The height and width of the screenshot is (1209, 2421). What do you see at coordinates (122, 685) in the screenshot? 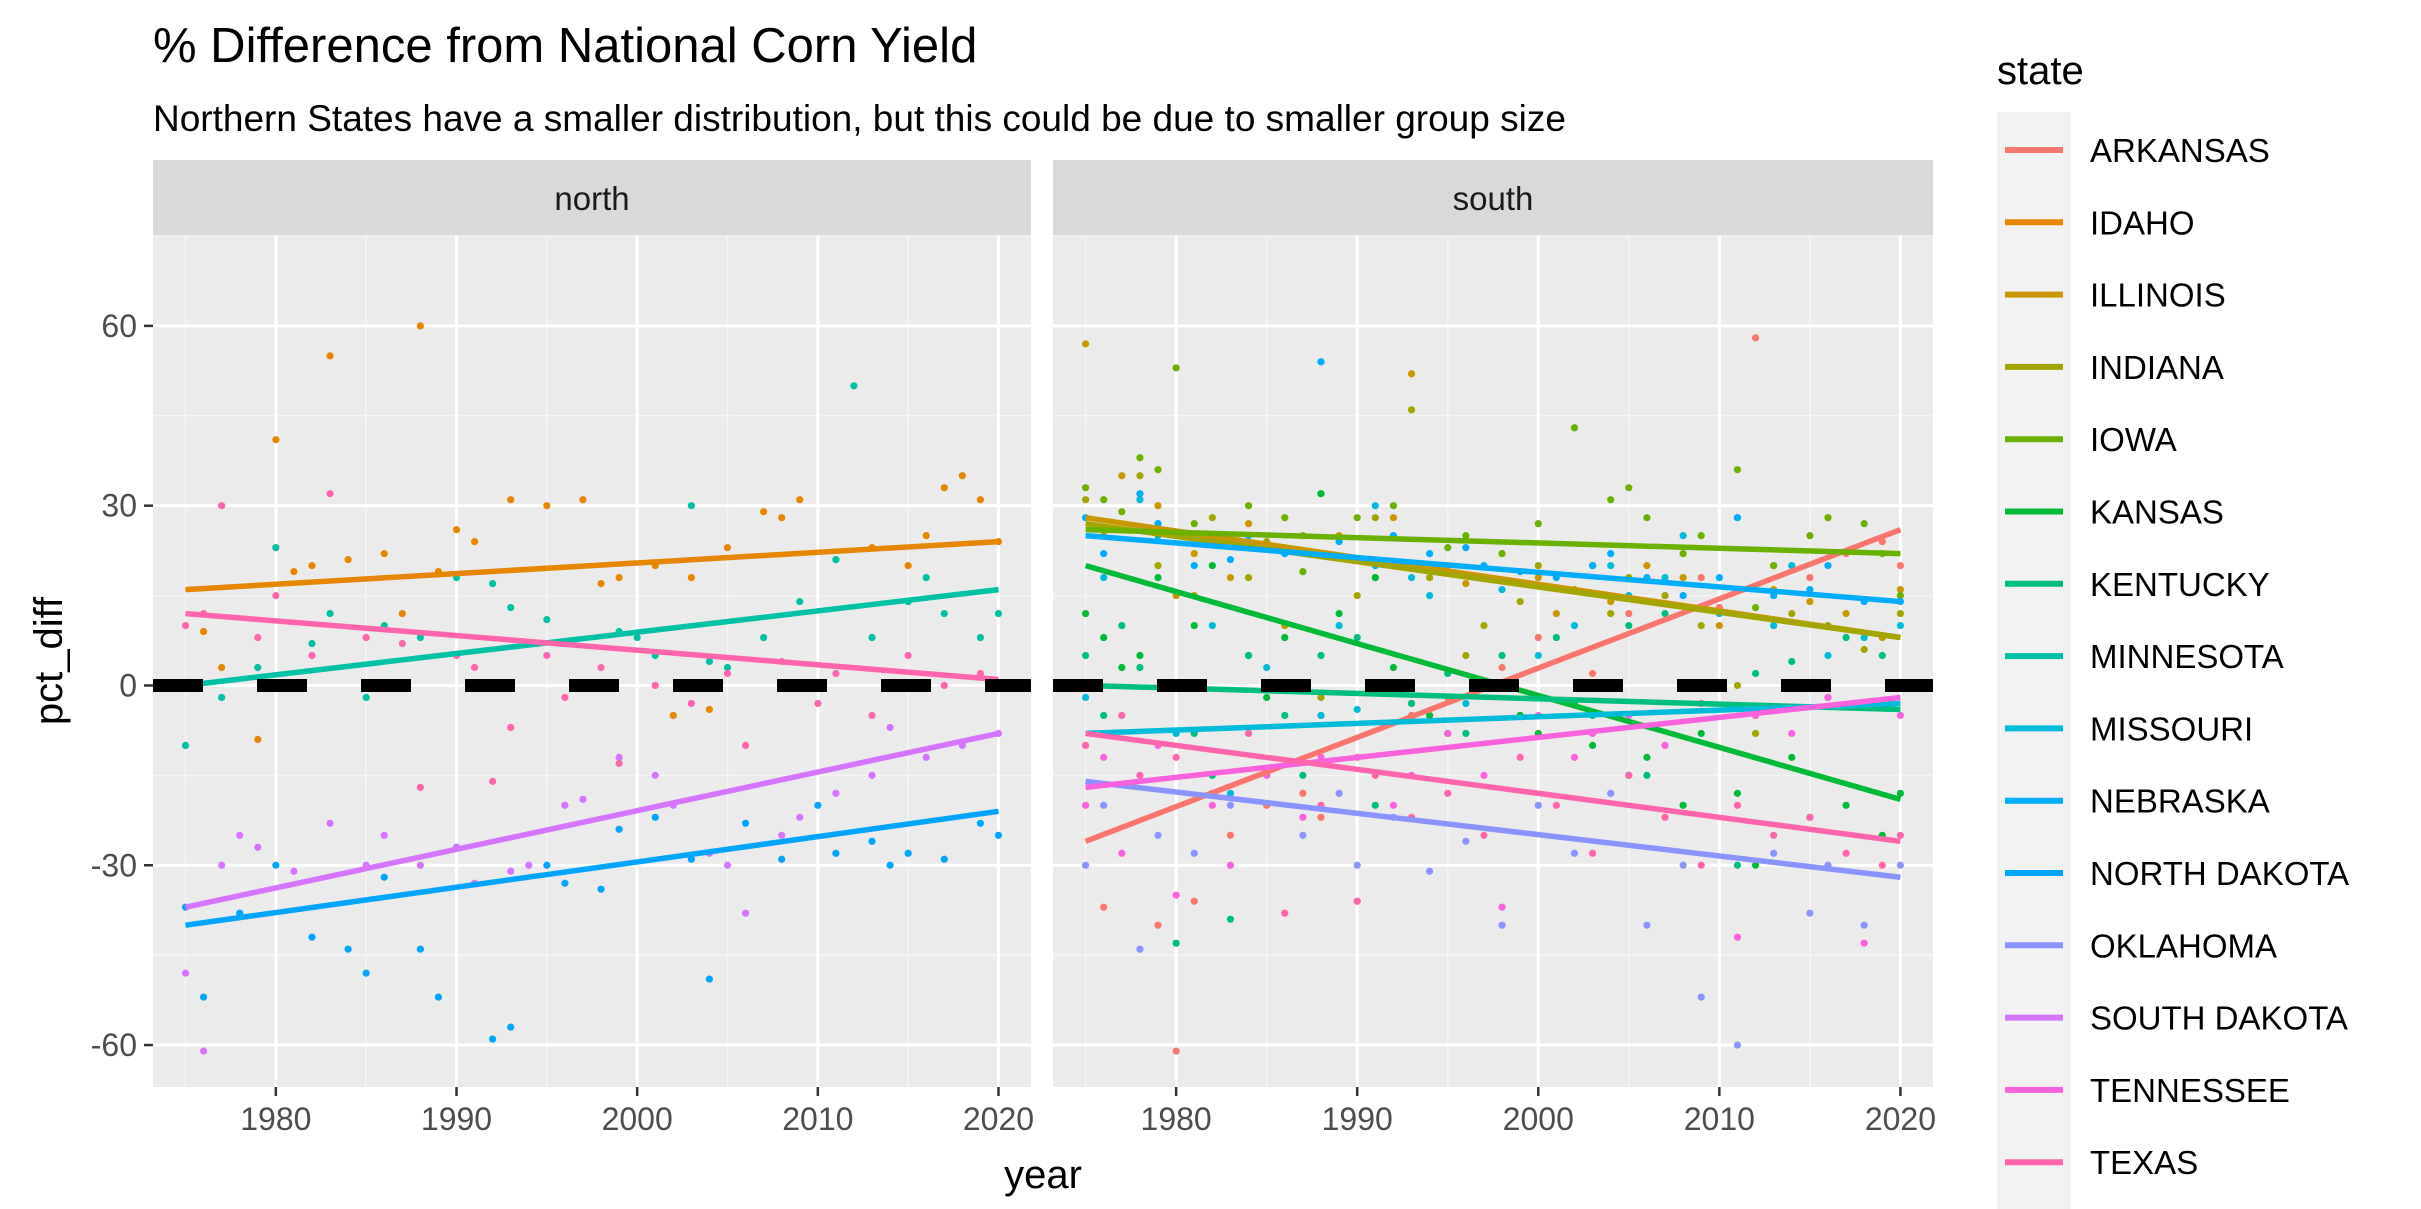
I see `y-axis: -60 -30 0 30 60` at bounding box center [122, 685].